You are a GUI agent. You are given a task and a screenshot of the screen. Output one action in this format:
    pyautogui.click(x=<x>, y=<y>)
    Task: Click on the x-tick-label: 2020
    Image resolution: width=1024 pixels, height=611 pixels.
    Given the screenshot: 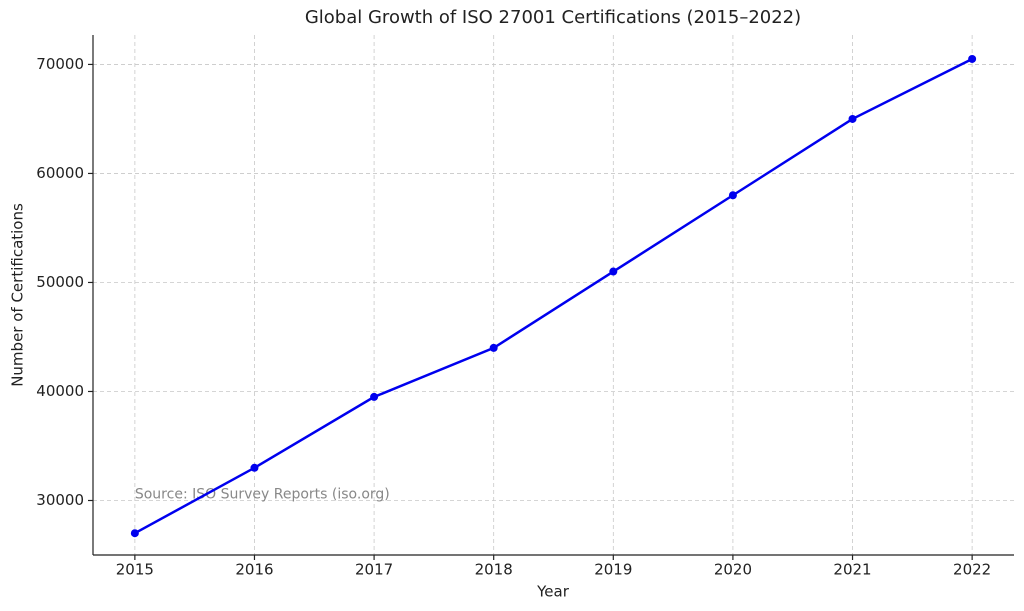 What is the action you would take?
    pyautogui.click(x=733, y=570)
    